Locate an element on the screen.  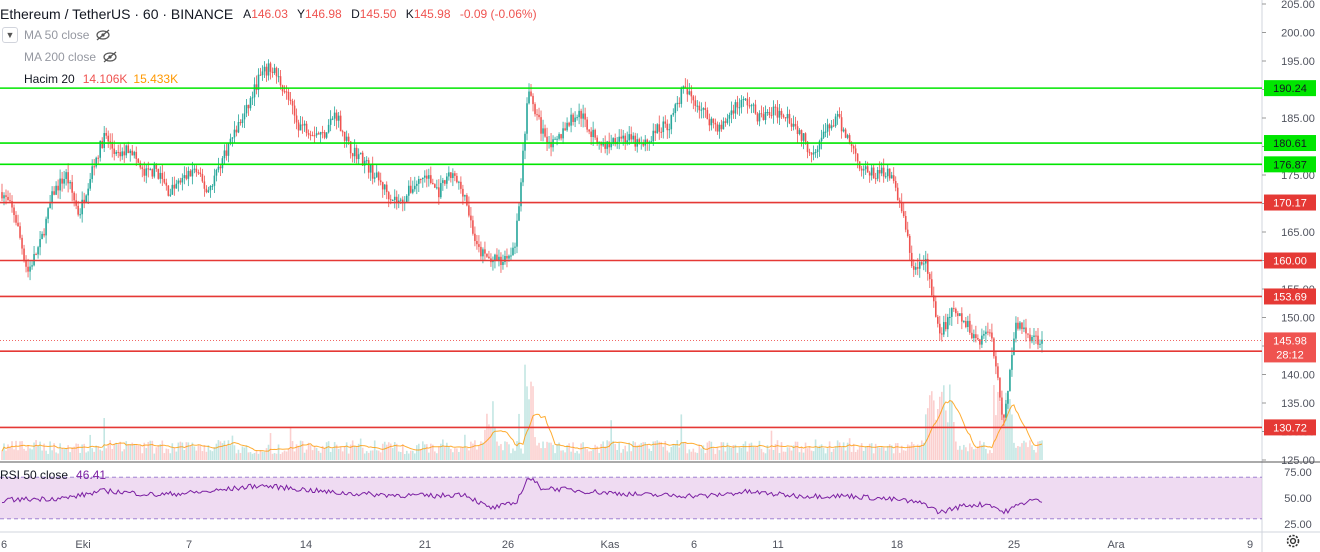
symbol-title: Ethereum / TetherUS · 60 · BINANCE is located at coordinates (117, 14).